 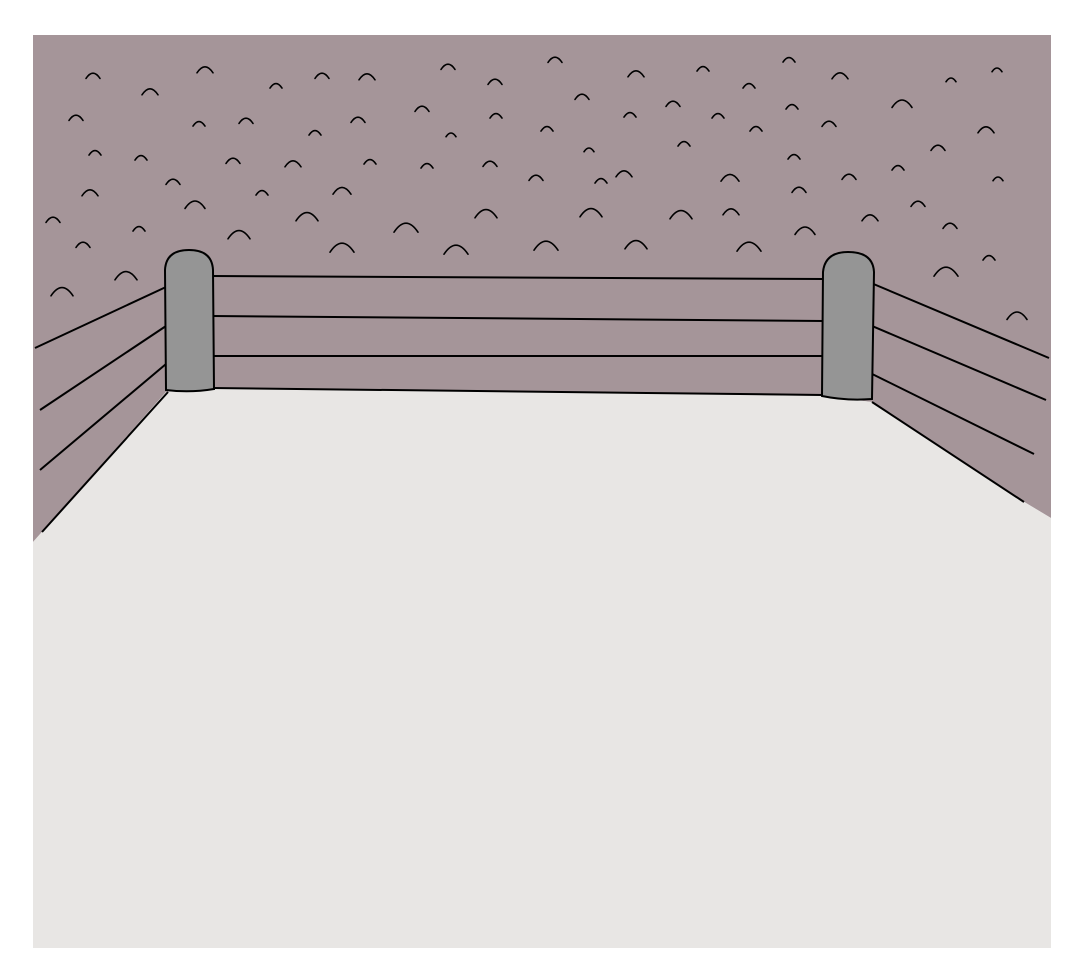 I want to click on left-ropes, so click(x=101, y=409).